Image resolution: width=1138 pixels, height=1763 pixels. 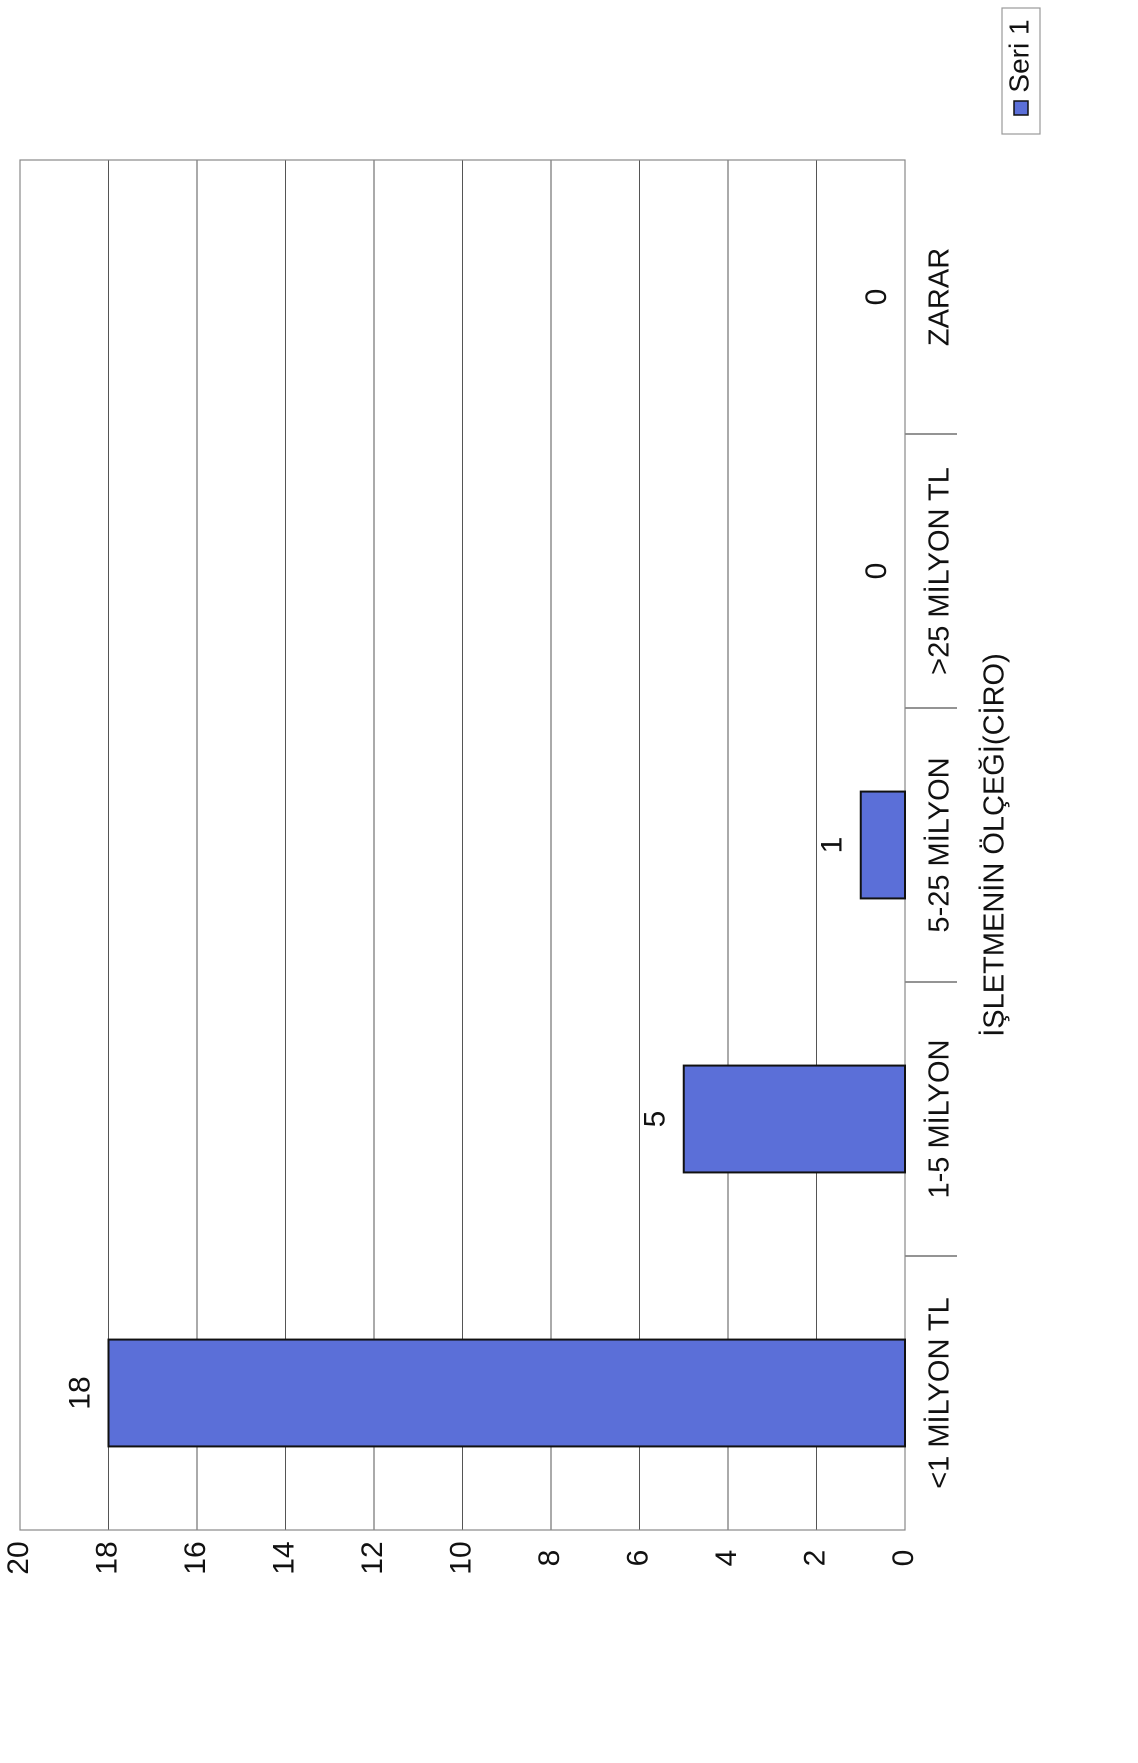 What do you see at coordinates (283, 1557) in the screenshot?
I see `y-tick-label: 14` at bounding box center [283, 1557].